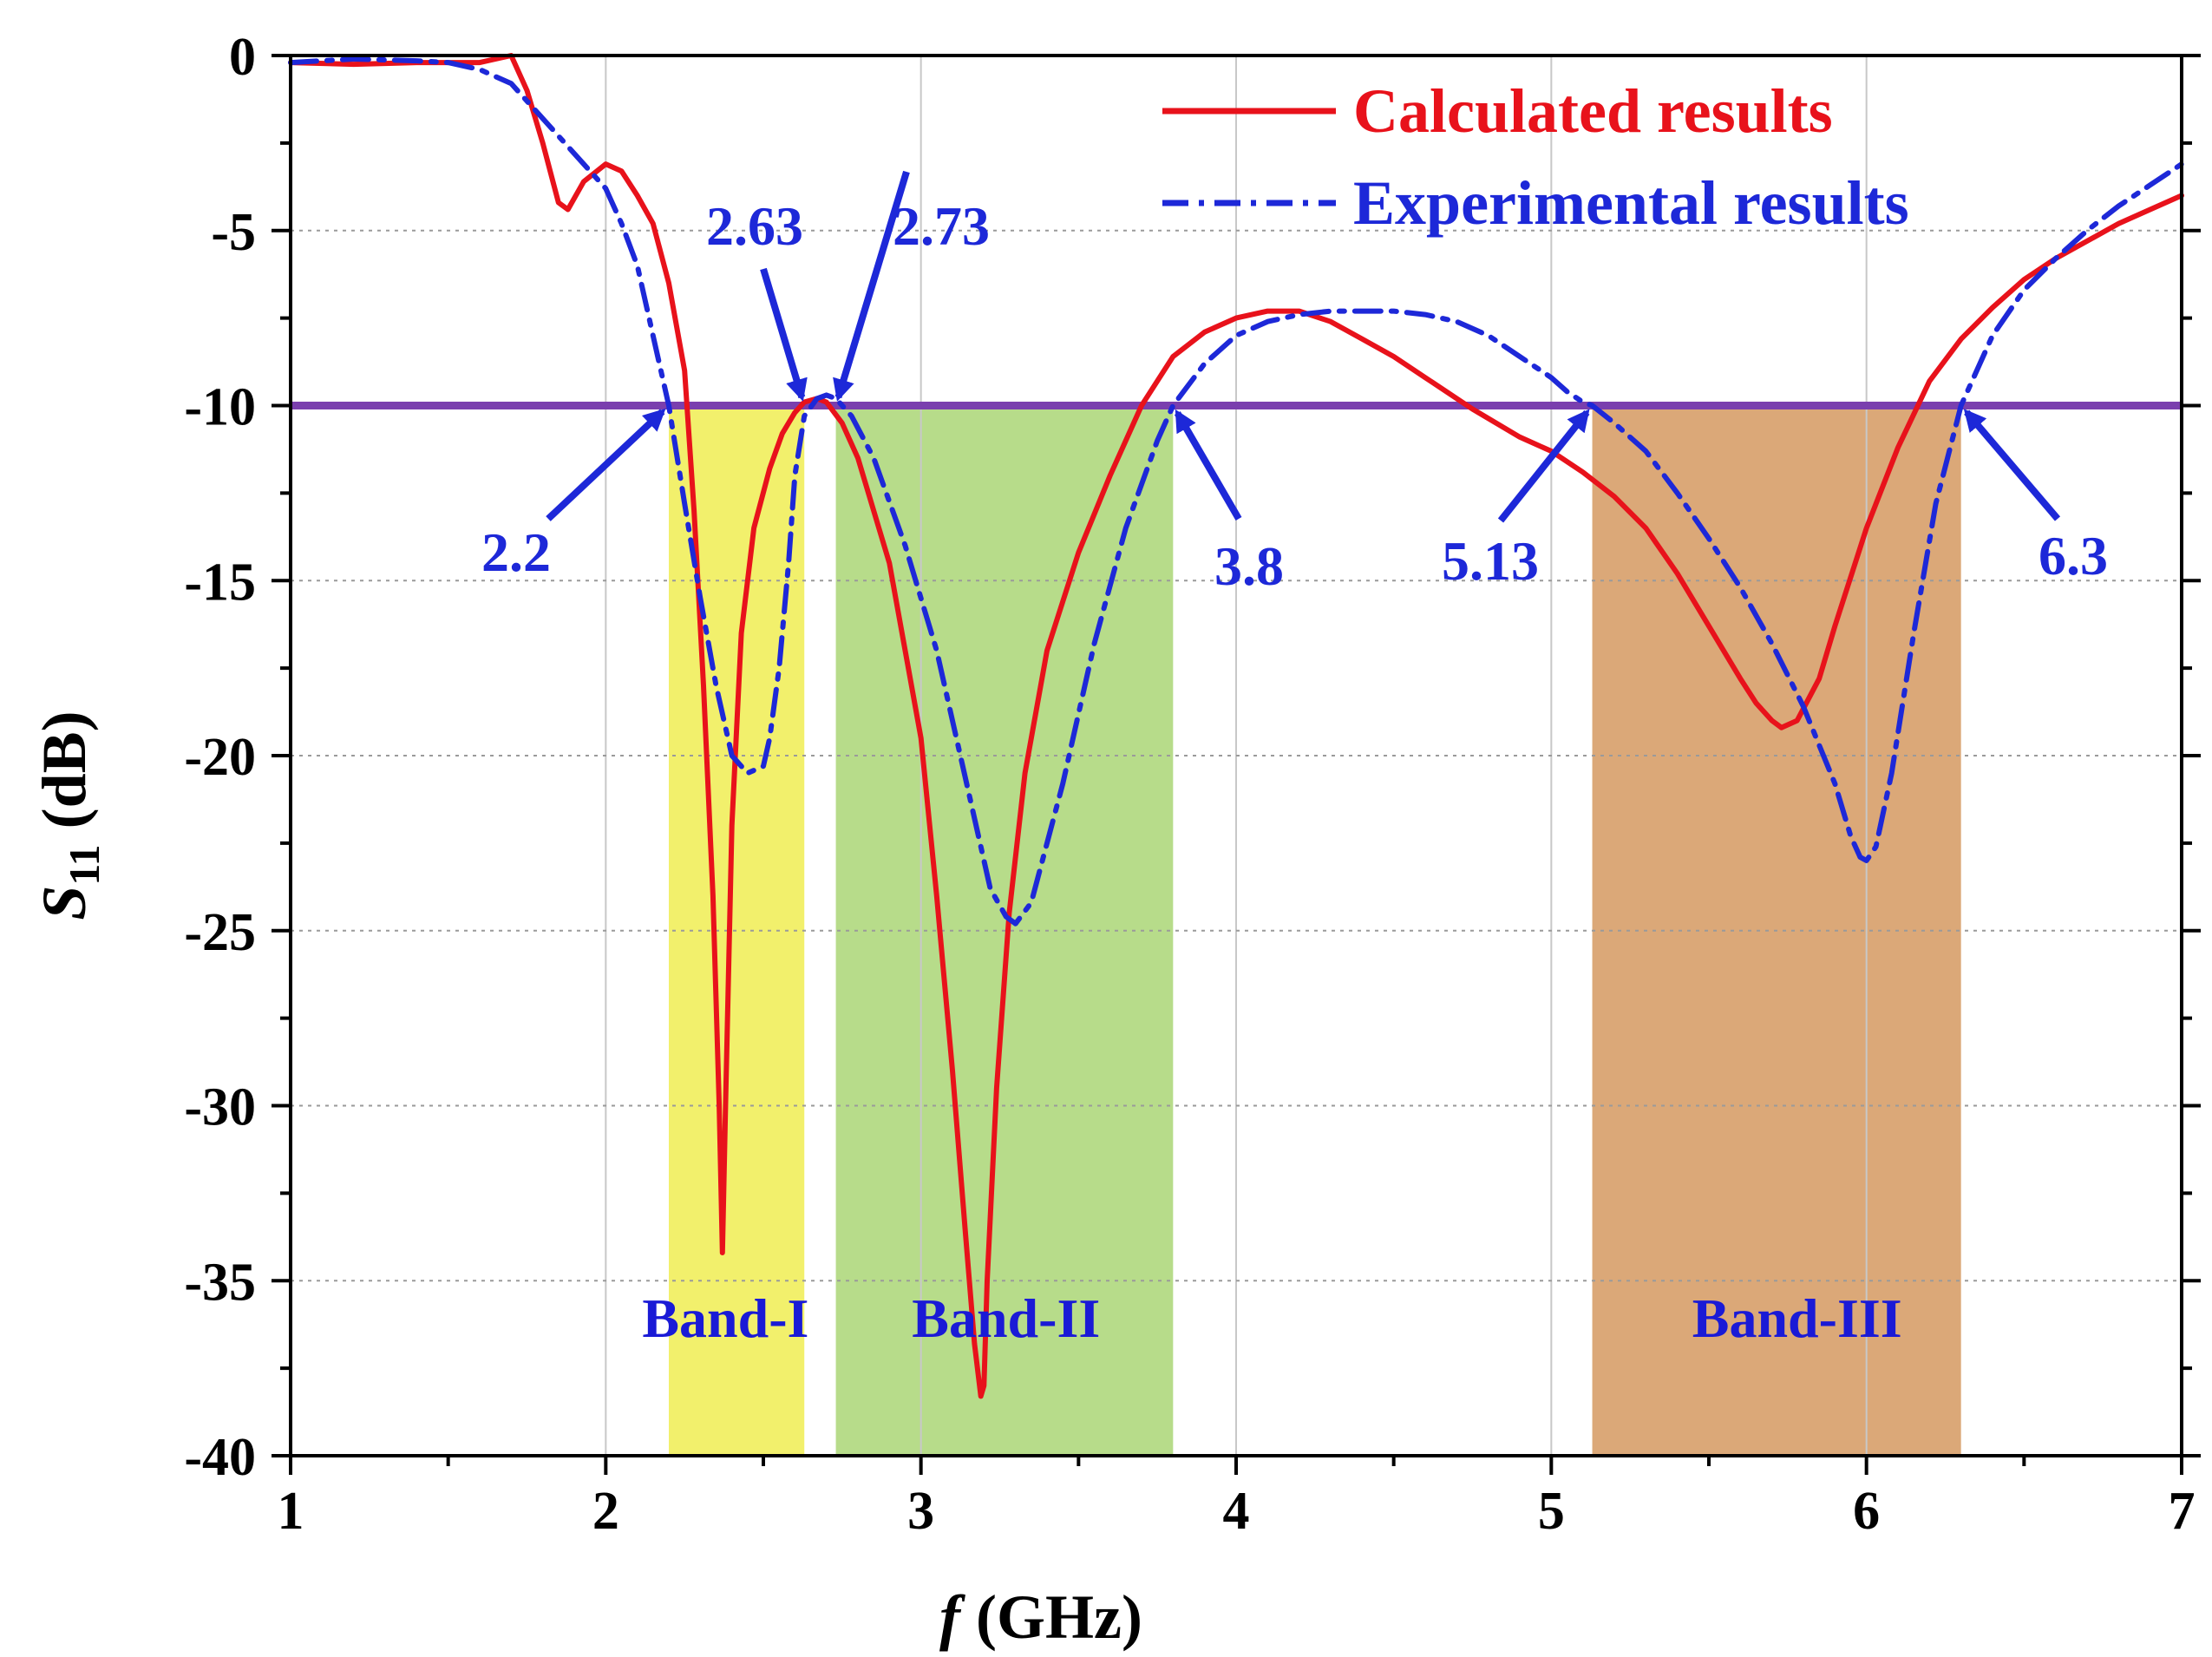 This screenshot has height=1657, width=2212. I want to click on x-tick-label: 1, so click(291, 1511).